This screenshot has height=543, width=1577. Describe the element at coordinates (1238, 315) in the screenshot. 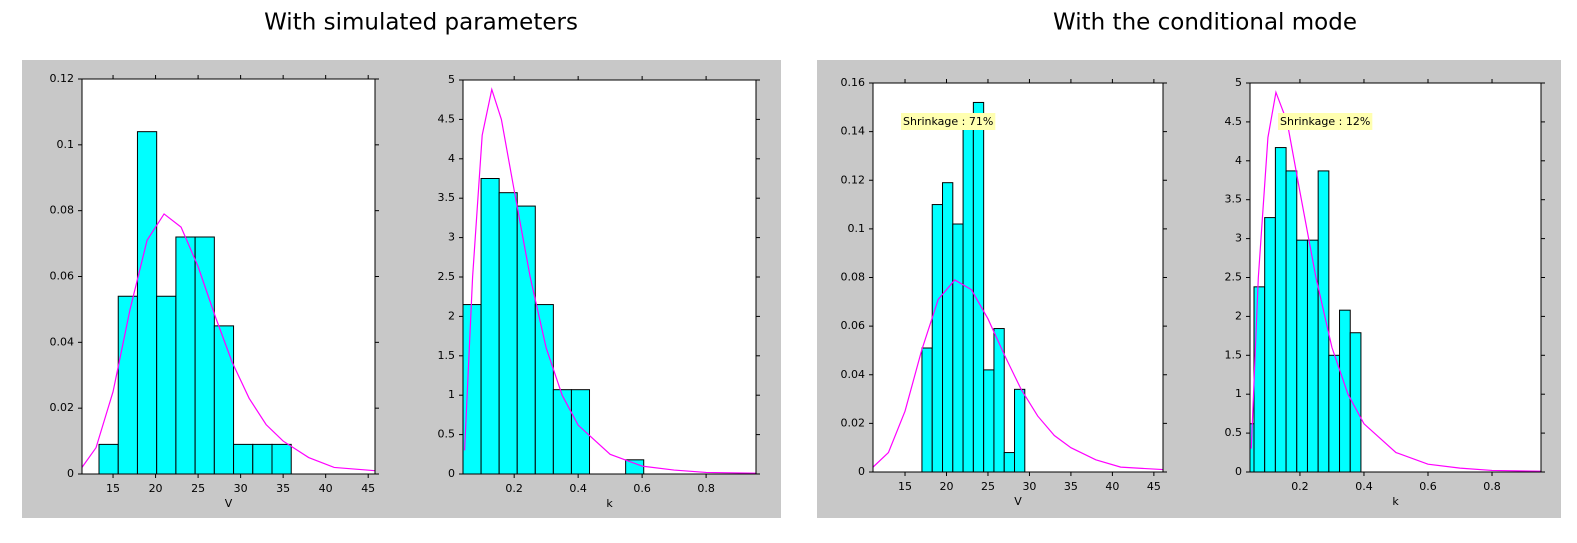

I see `y-tick-label: 2` at that location.